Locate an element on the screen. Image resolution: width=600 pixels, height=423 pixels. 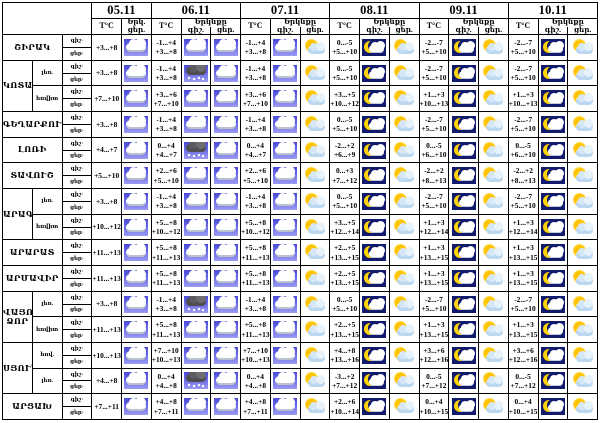
subheader-day-2: ցեր. is located at coordinates (315, 29).